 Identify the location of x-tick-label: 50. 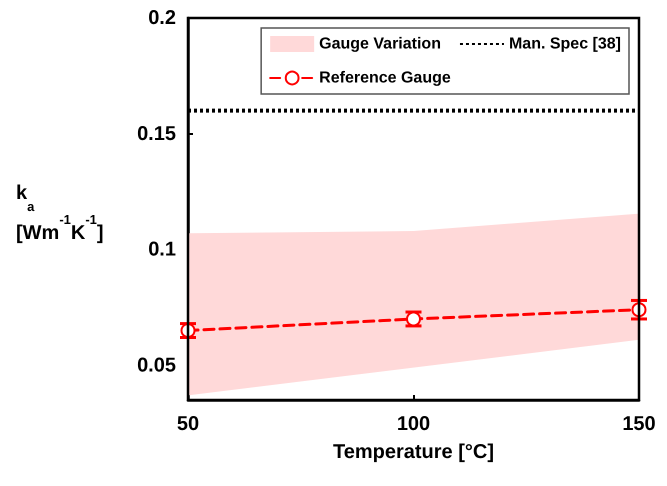
(188, 424).